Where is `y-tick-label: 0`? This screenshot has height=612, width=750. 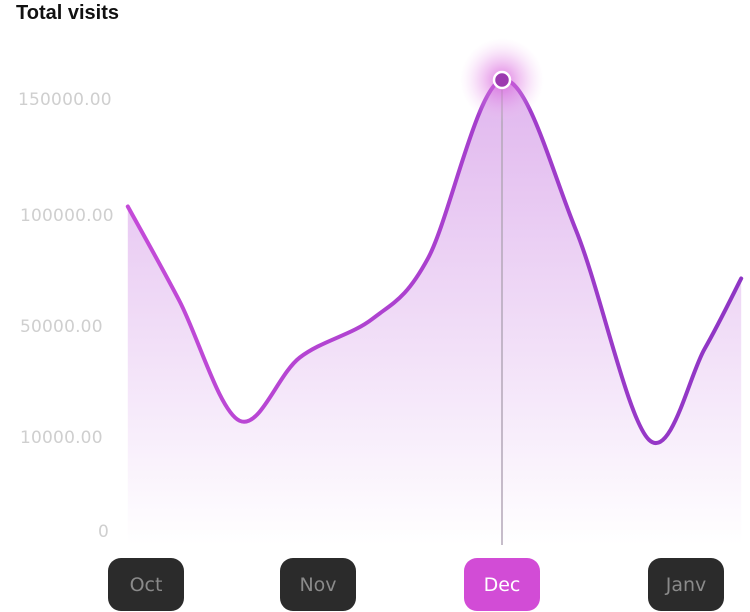 y-tick-label: 0 is located at coordinates (104, 532).